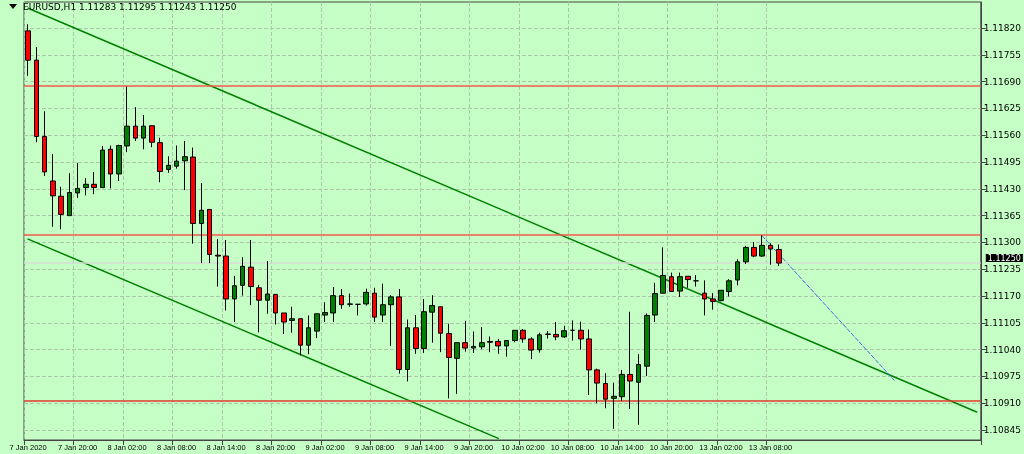 This screenshot has height=454, width=1024. What do you see at coordinates (1002, 403) in the screenshot?
I see `y-tick-label: 1.10910` at bounding box center [1002, 403].